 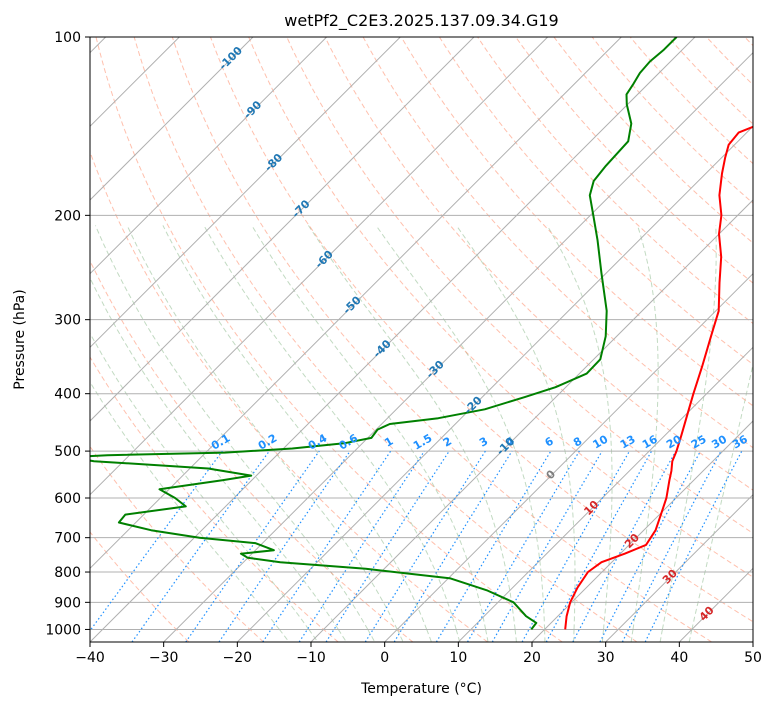 I want to click on x-axis-ticks: −40 −30 −20 −10 0 10 20 30 40 50, so click(x=418, y=654).